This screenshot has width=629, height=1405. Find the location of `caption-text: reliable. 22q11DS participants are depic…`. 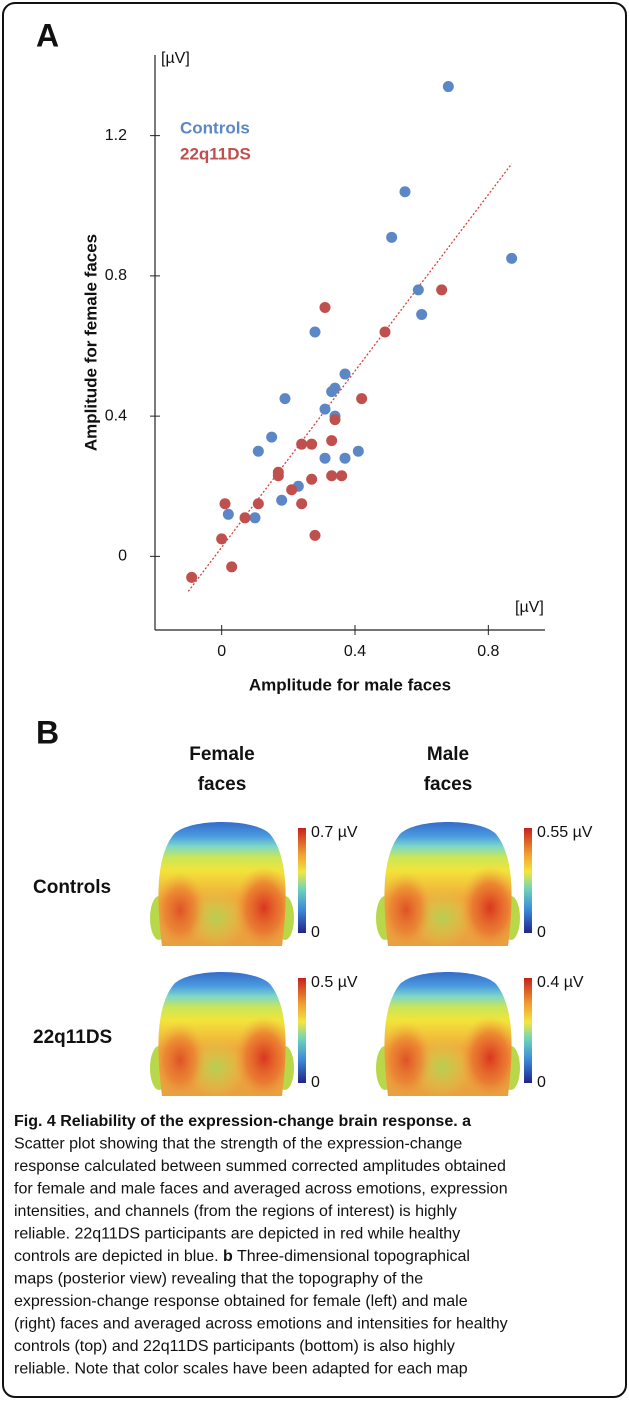

caption-text: reliable. 22q11DS participants are depic… is located at coordinates (237, 1234).